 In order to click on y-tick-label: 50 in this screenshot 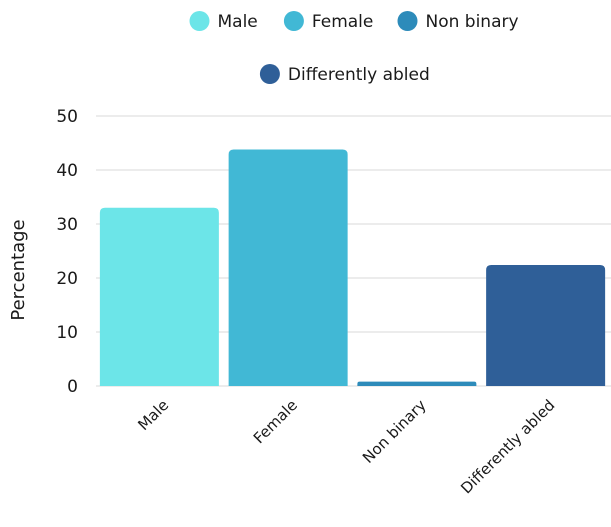, I will do `click(67, 117)`.